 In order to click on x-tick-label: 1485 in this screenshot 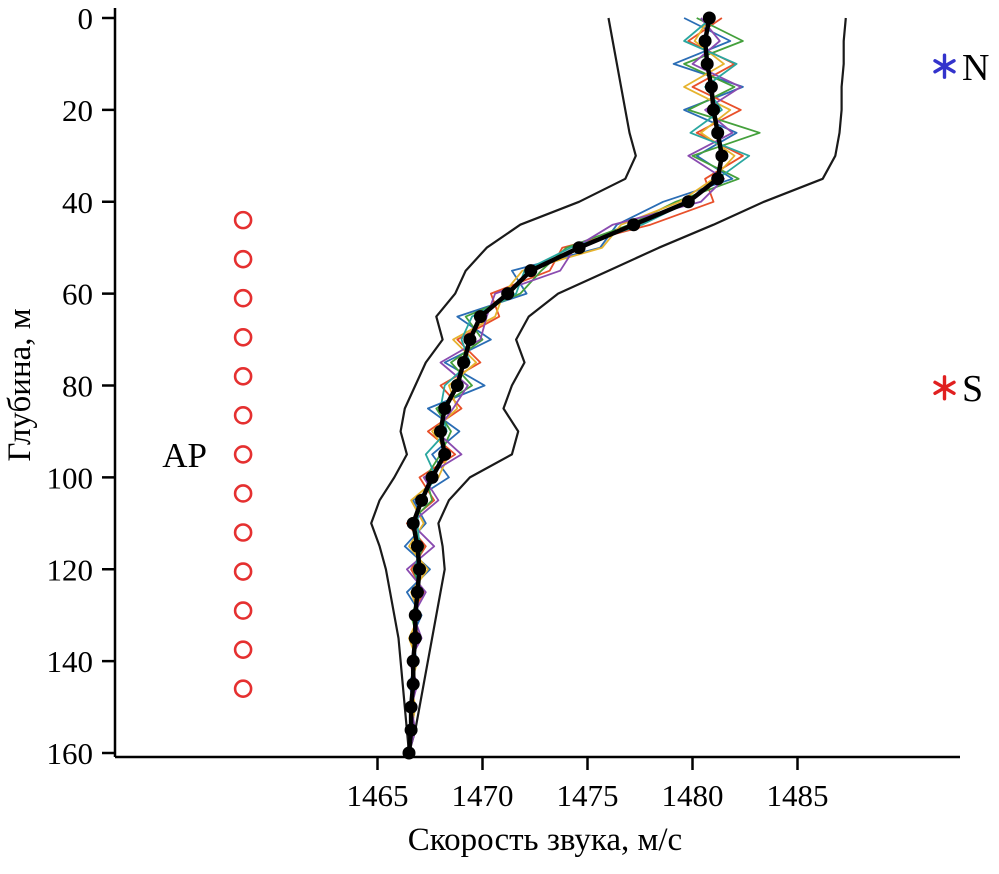, I will do `click(798, 795)`.